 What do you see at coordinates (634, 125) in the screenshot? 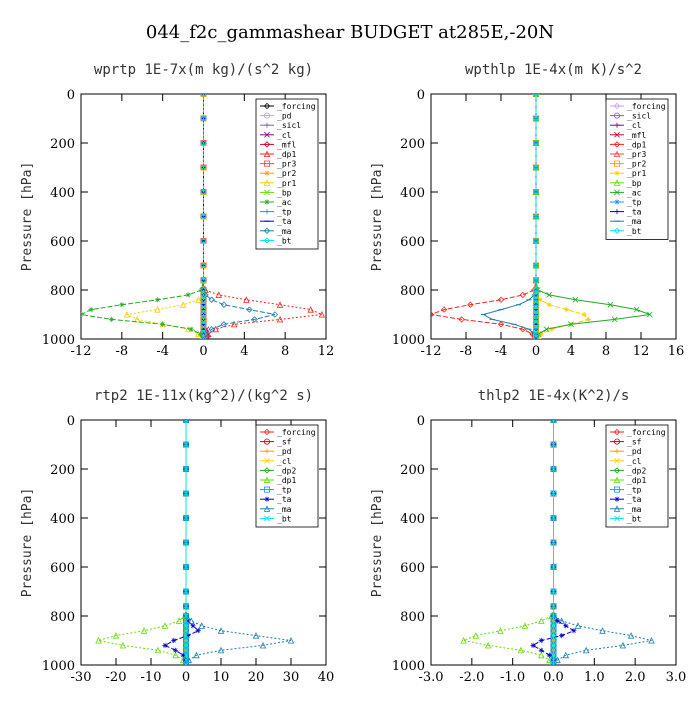
I see `legend-entry-cl: _cl` at bounding box center [634, 125].